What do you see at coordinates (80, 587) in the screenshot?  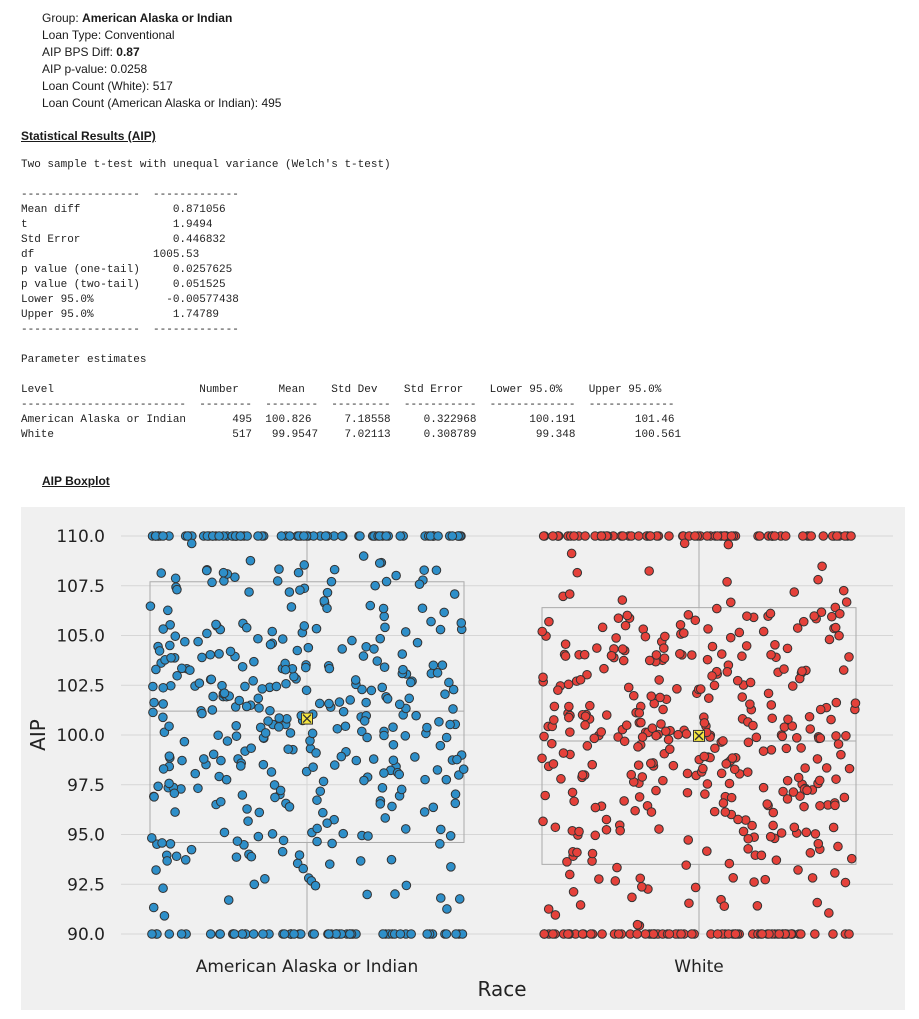 I see `y-tick-label: 107.5` at bounding box center [80, 587].